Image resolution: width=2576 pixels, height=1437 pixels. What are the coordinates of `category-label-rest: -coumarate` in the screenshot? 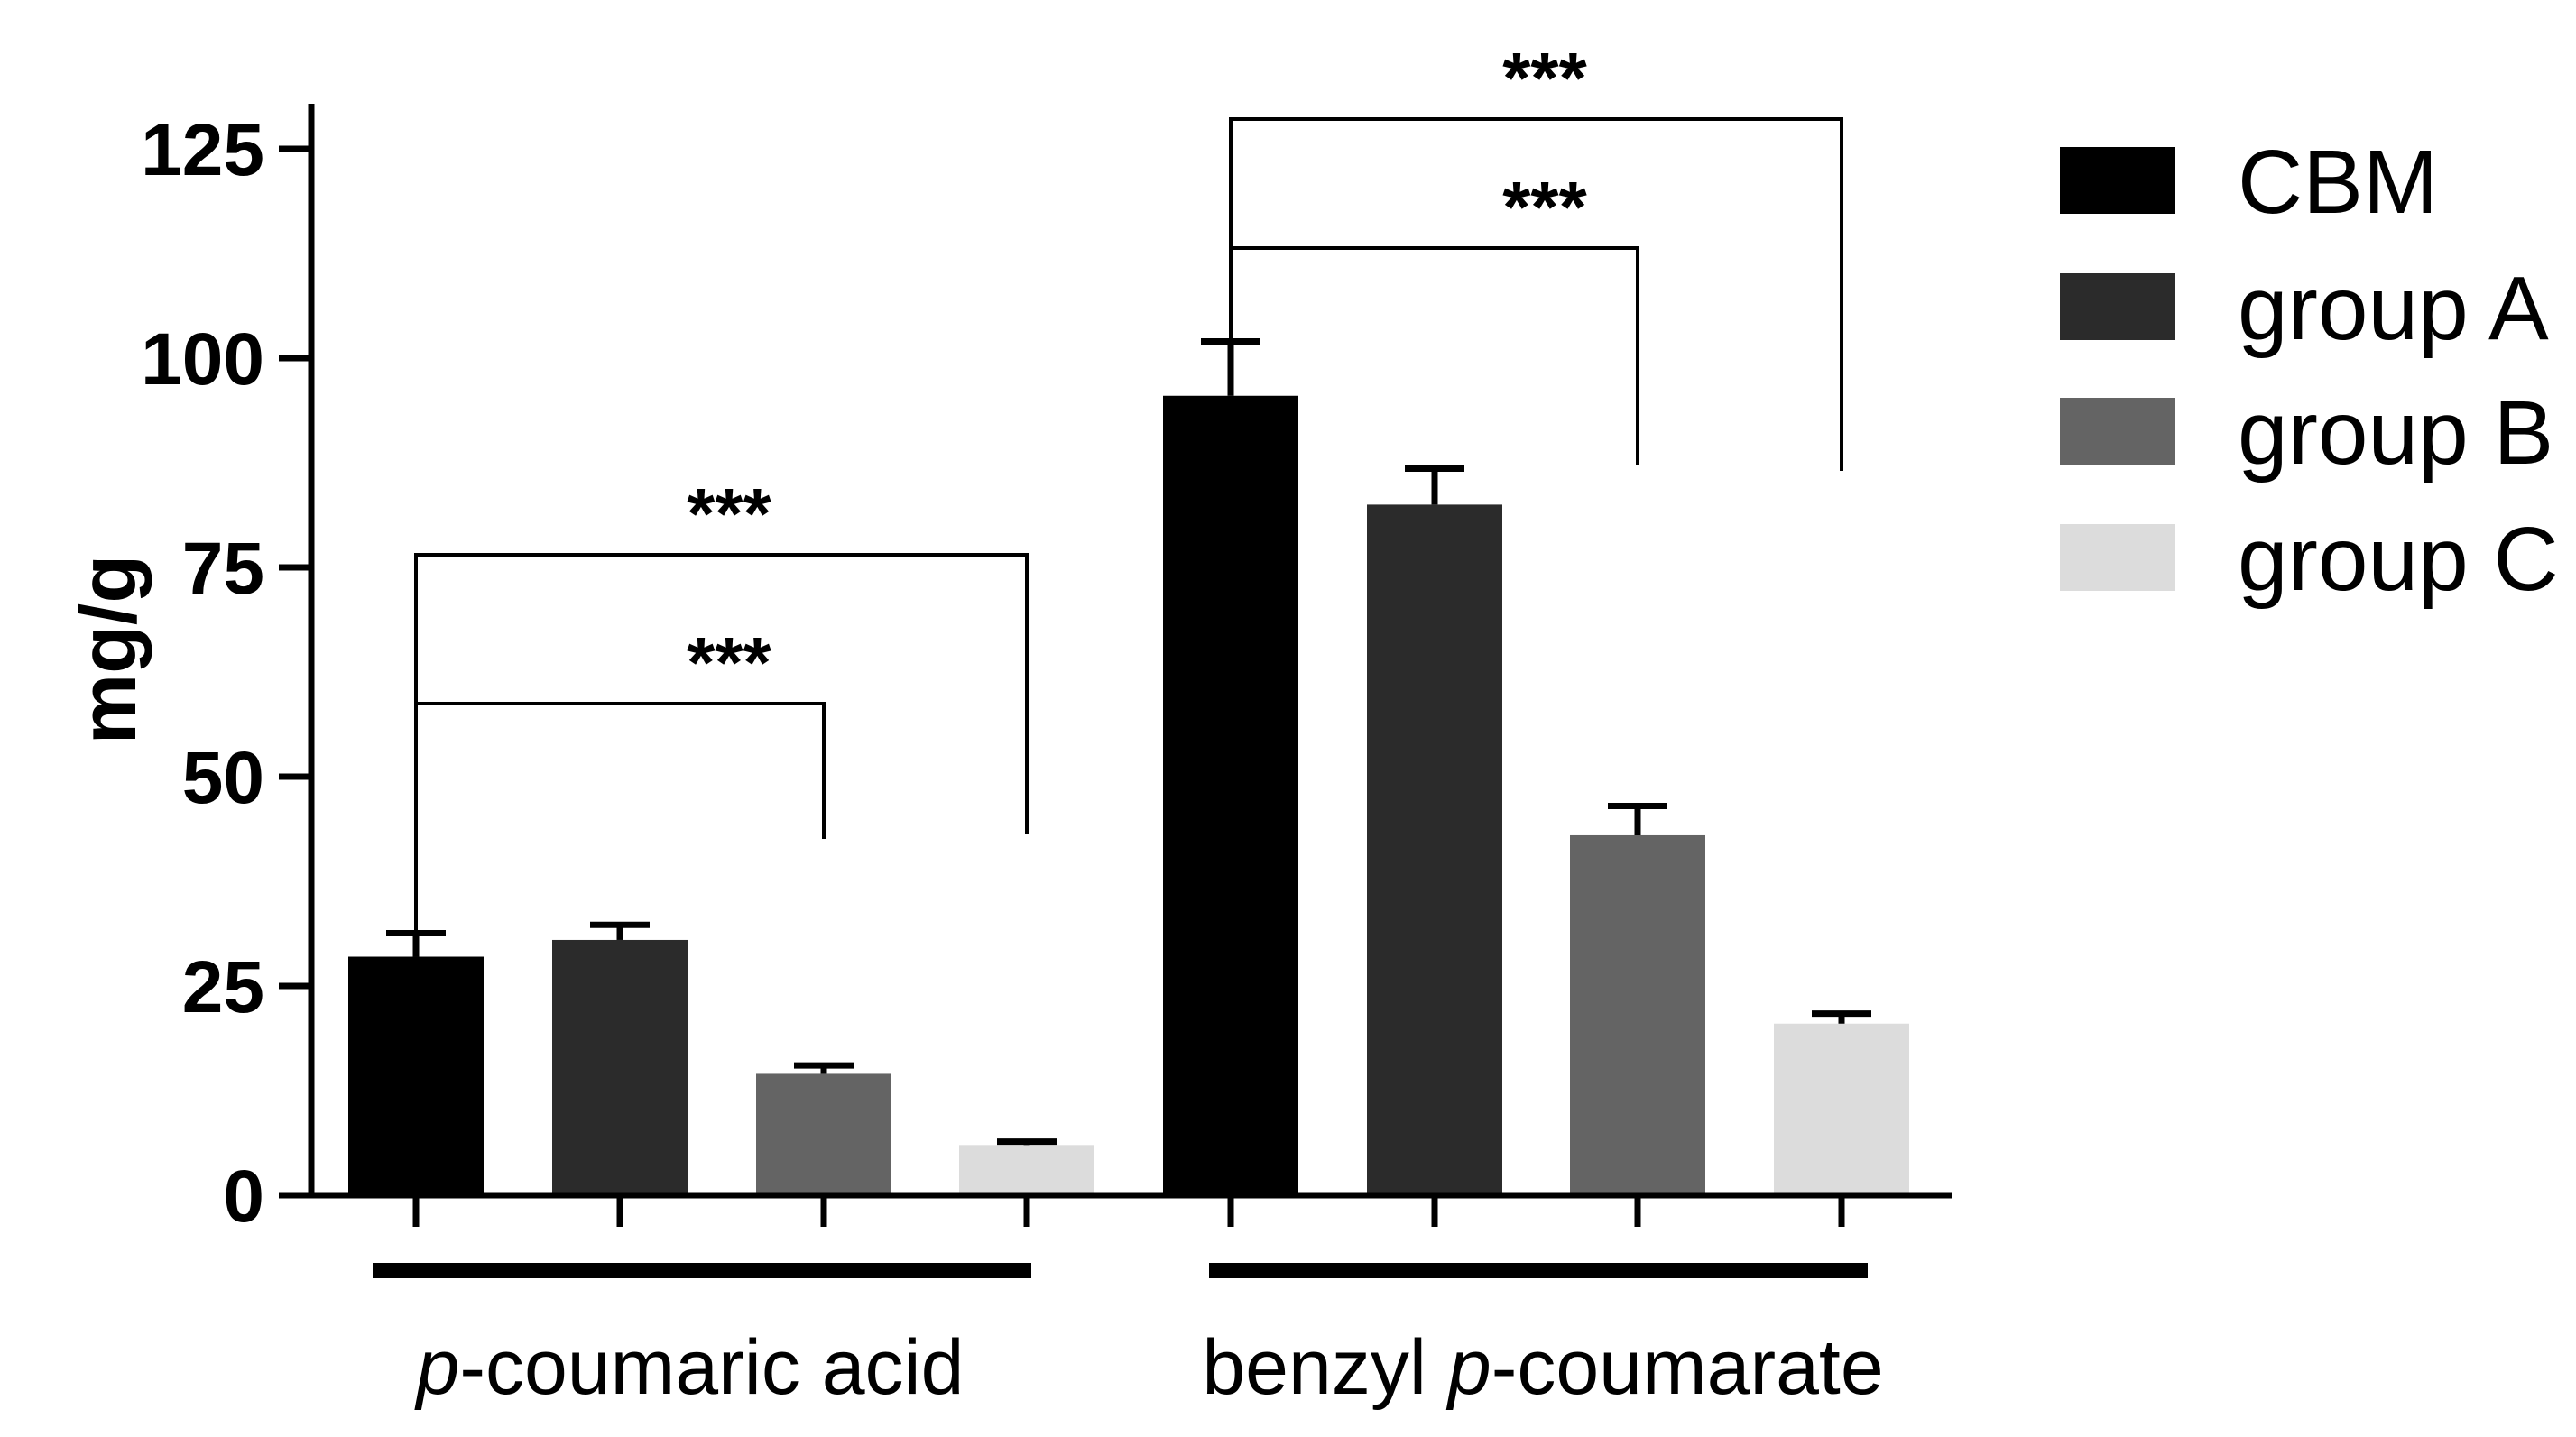 It's located at (1687, 1367).